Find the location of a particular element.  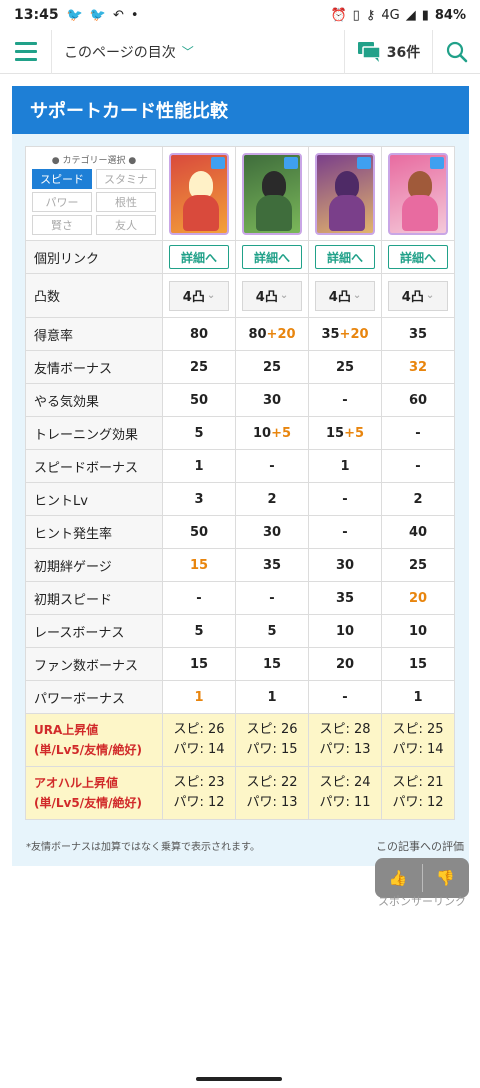

cell-value: 2 is located at coordinates (272, 499).